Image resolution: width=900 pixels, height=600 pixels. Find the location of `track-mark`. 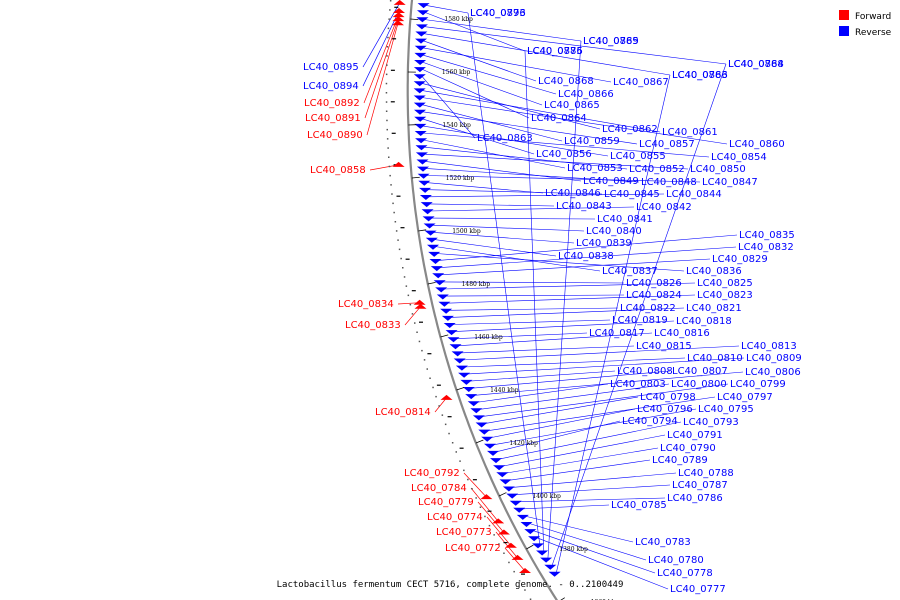

track-mark is located at coordinates (489, 511).